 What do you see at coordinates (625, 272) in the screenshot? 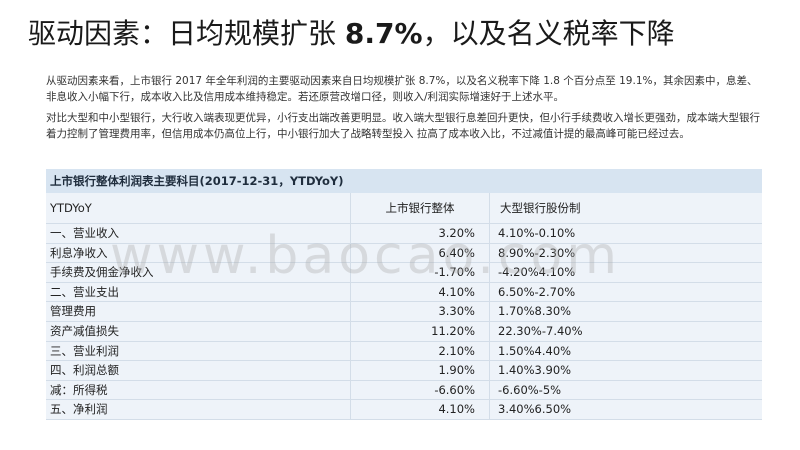
I see `table-cell-large-banks: -4.20%4.10%` at bounding box center [625, 272].